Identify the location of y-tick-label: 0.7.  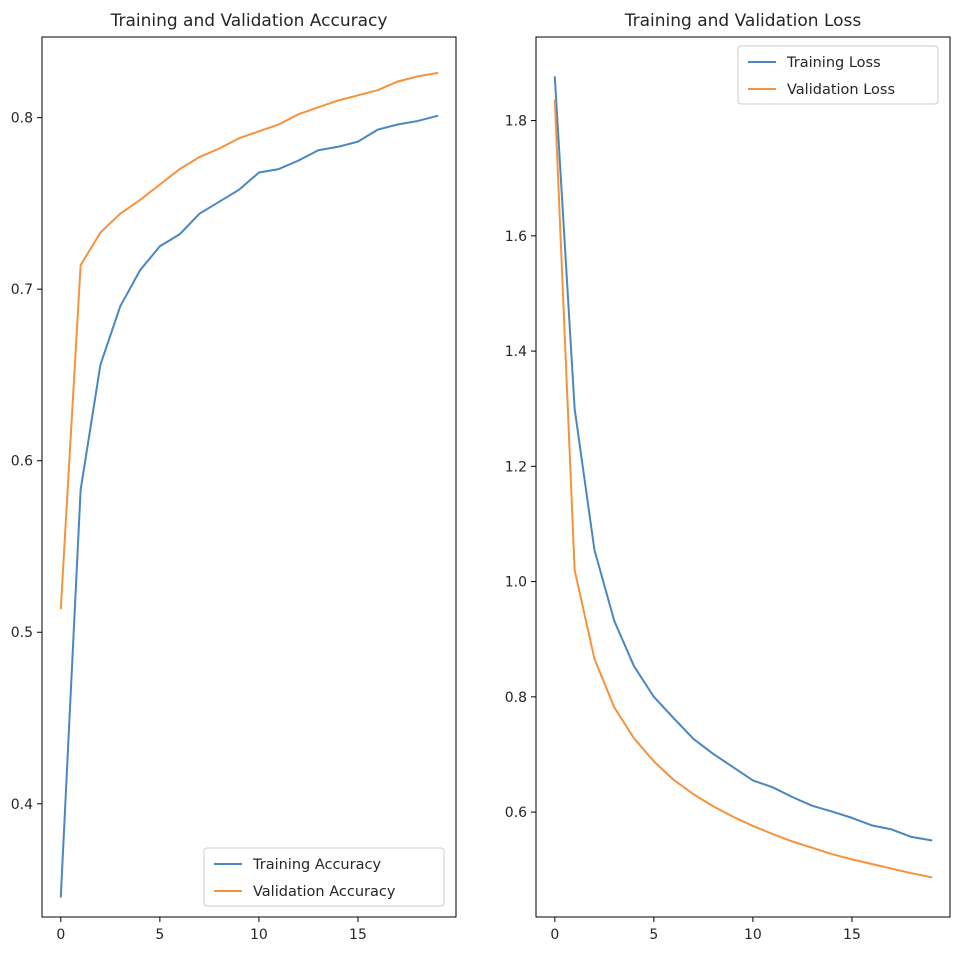
(22, 290).